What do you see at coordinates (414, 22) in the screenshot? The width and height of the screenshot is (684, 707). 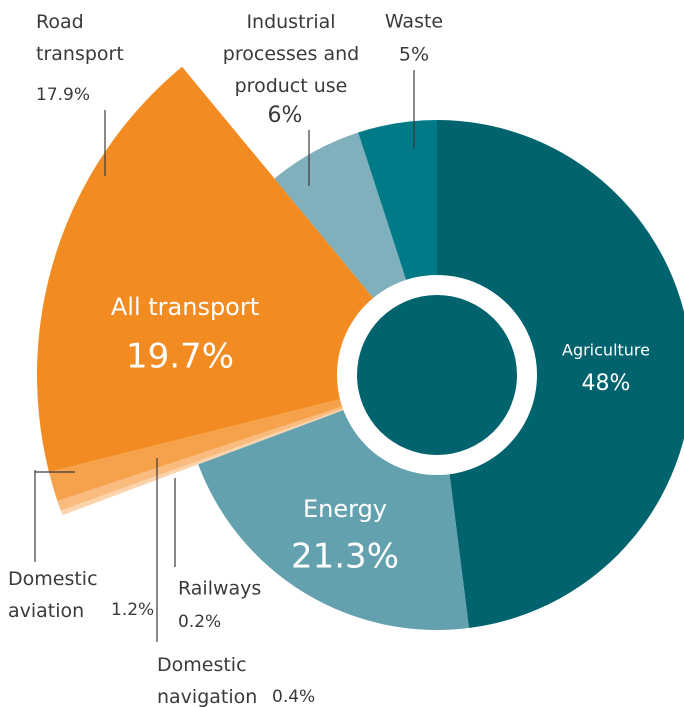 I see `slice-label: Waste` at bounding box center [414, 22].